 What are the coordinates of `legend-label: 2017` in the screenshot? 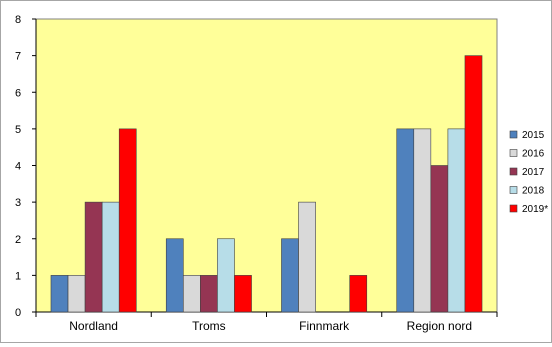 It's located at (533, 172).